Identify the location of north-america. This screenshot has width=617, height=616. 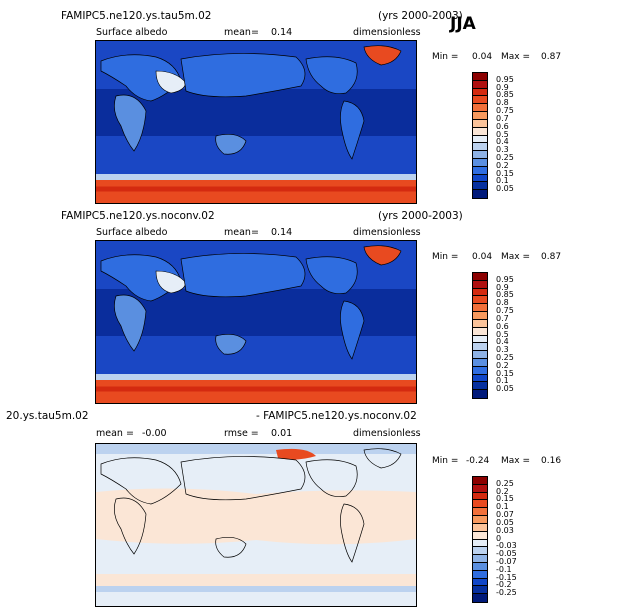
(331, 75).